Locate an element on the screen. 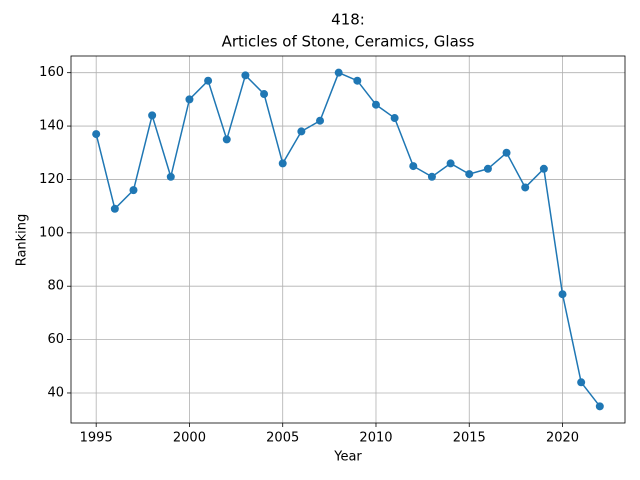  y-tick-label: 80 is located at coordinates (55, 286).